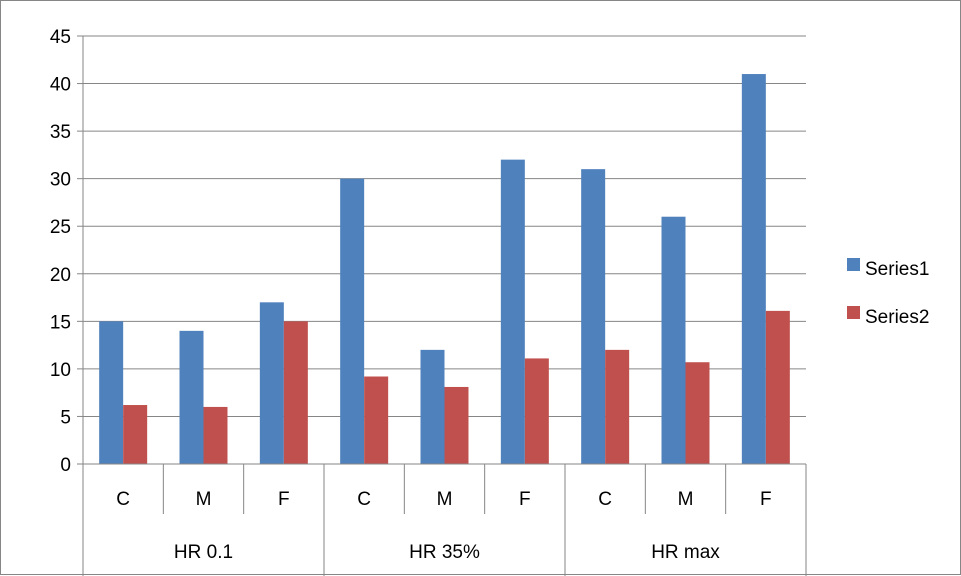 This screenshot has width=961, height=576. What do you see at coordinates (203, 552) in the screenshot?
I see `group-label: HR 0.1` at bounding box center [203, 552].